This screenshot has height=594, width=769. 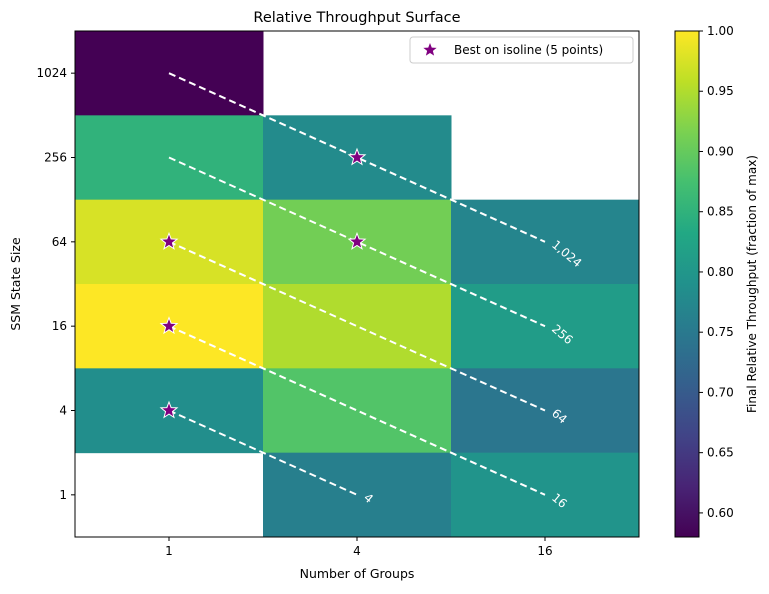 What do you see at coordinates (544, 551) in the screenshot?
I see `x-tick-label: 16` at bounding box center [544, 551].